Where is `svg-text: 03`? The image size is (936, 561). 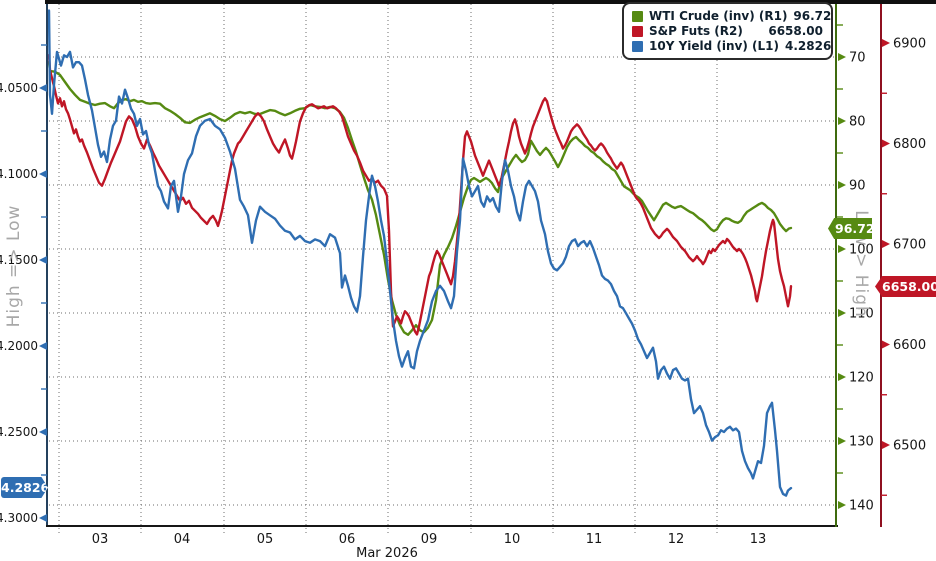
svg-text: 03 is located at coordinates (100, 539).